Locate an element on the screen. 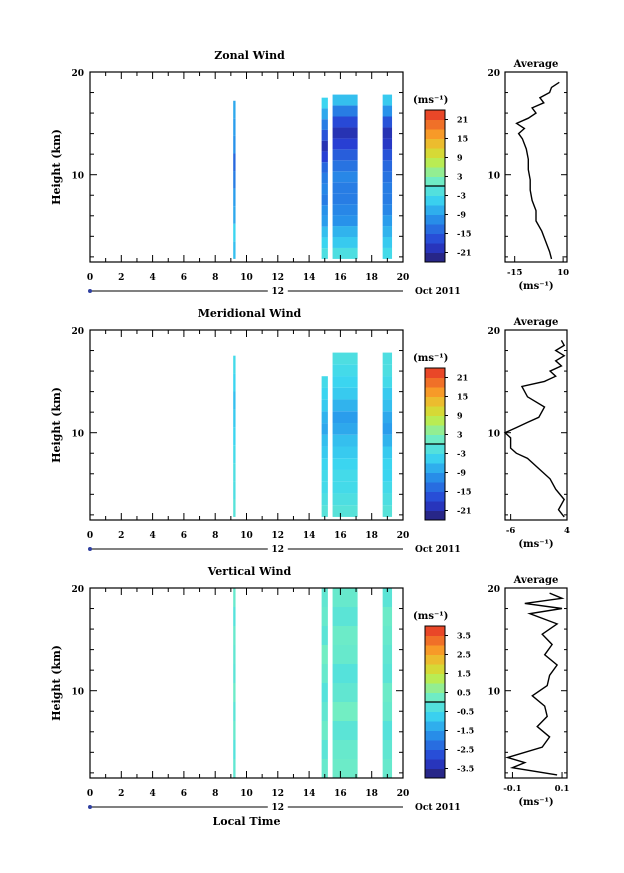  x-tick-label: 20 is located at coordinates (403, 794).